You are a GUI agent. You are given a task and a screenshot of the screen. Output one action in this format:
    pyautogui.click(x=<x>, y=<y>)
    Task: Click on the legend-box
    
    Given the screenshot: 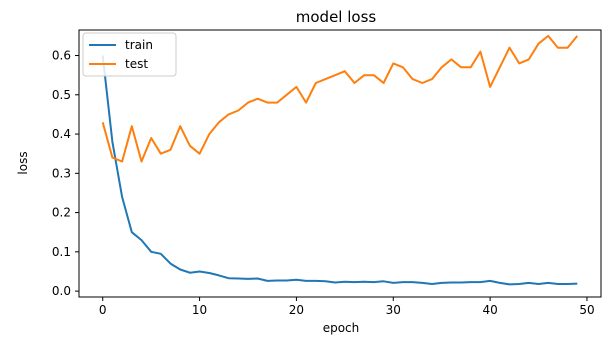 What is the action you would take?
    pyautogui.click(x=129, y=54)
    